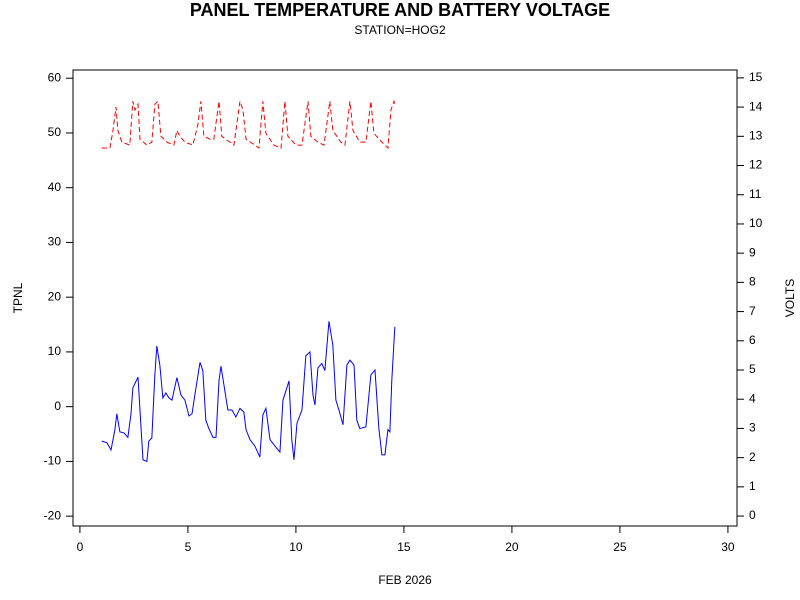  What do you see at coordinates (752, 398) in the screenshot?
I see `y2-tick-label: 4` at bounding box center [752, 398].